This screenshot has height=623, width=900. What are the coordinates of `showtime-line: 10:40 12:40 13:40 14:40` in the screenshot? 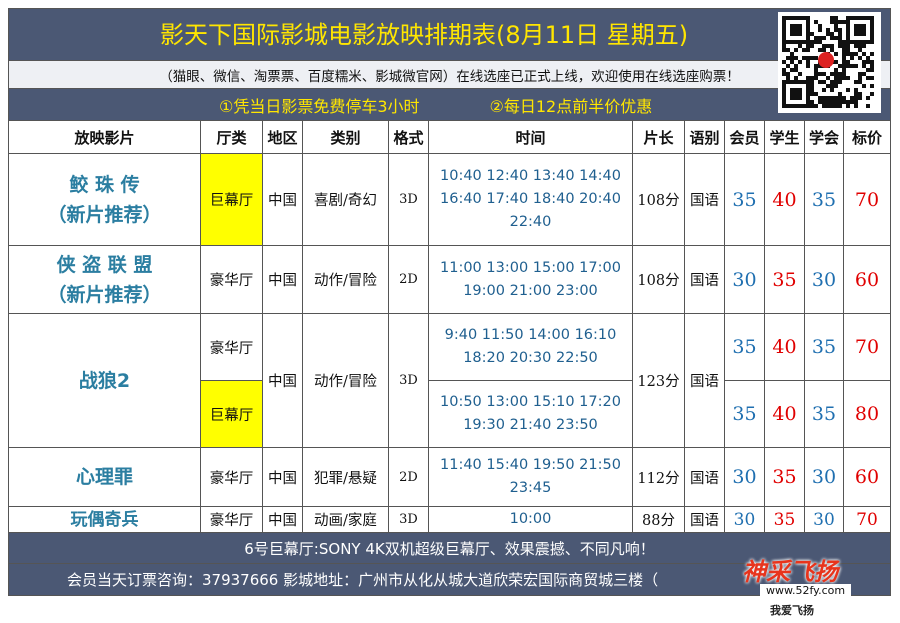 It's located at (530, 176).